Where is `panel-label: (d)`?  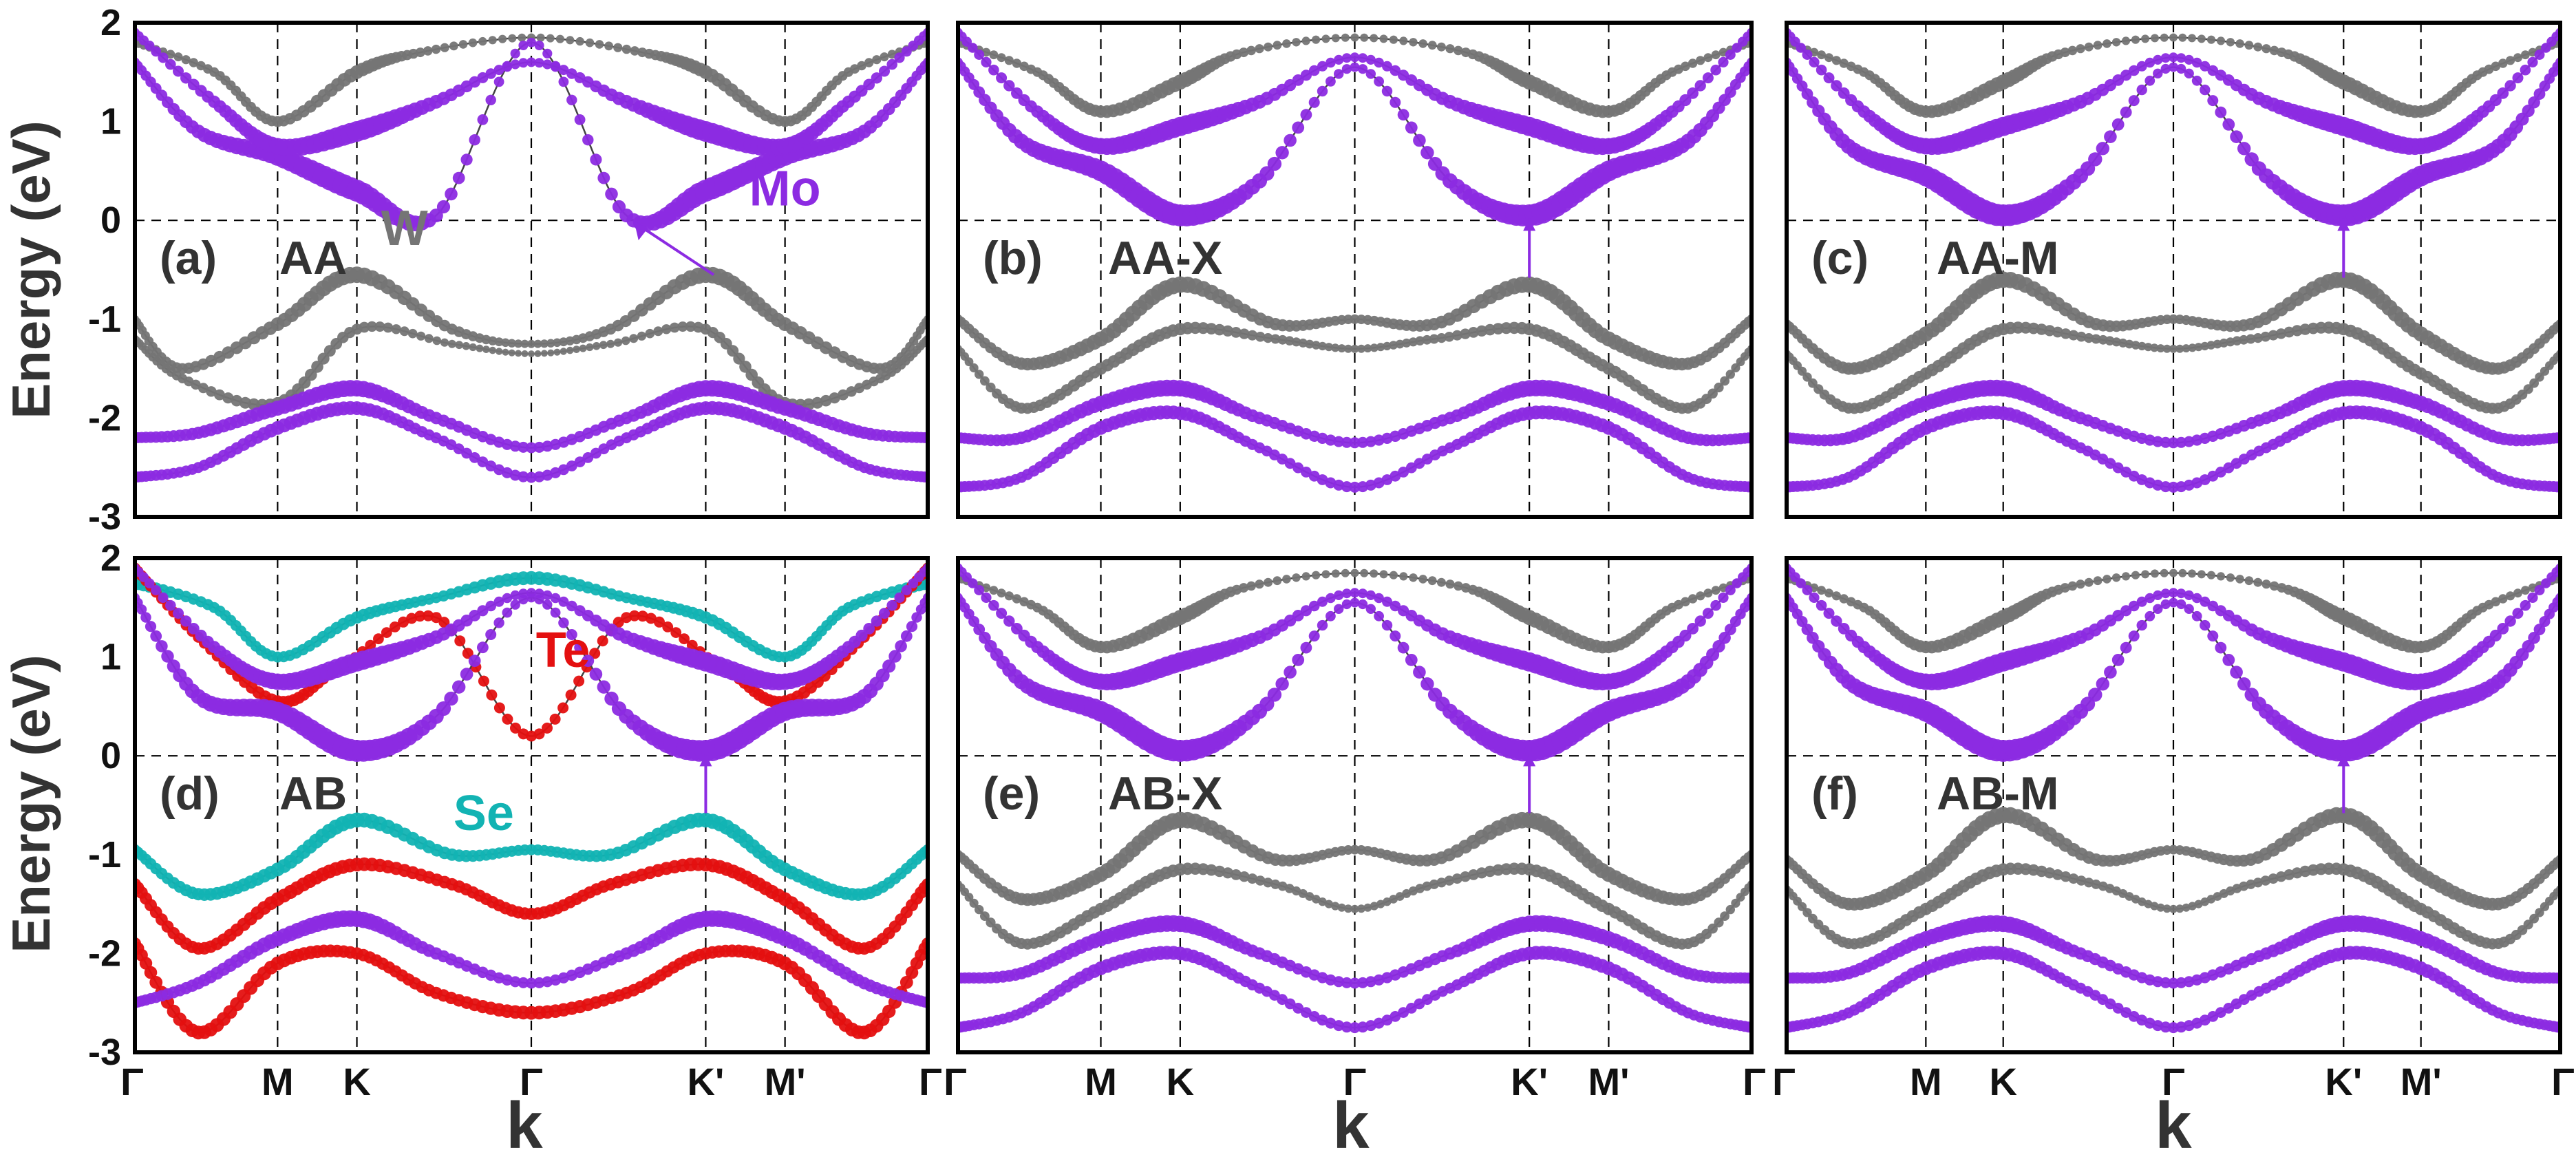 panel-label: (d) is located at coordinates (190, 793).